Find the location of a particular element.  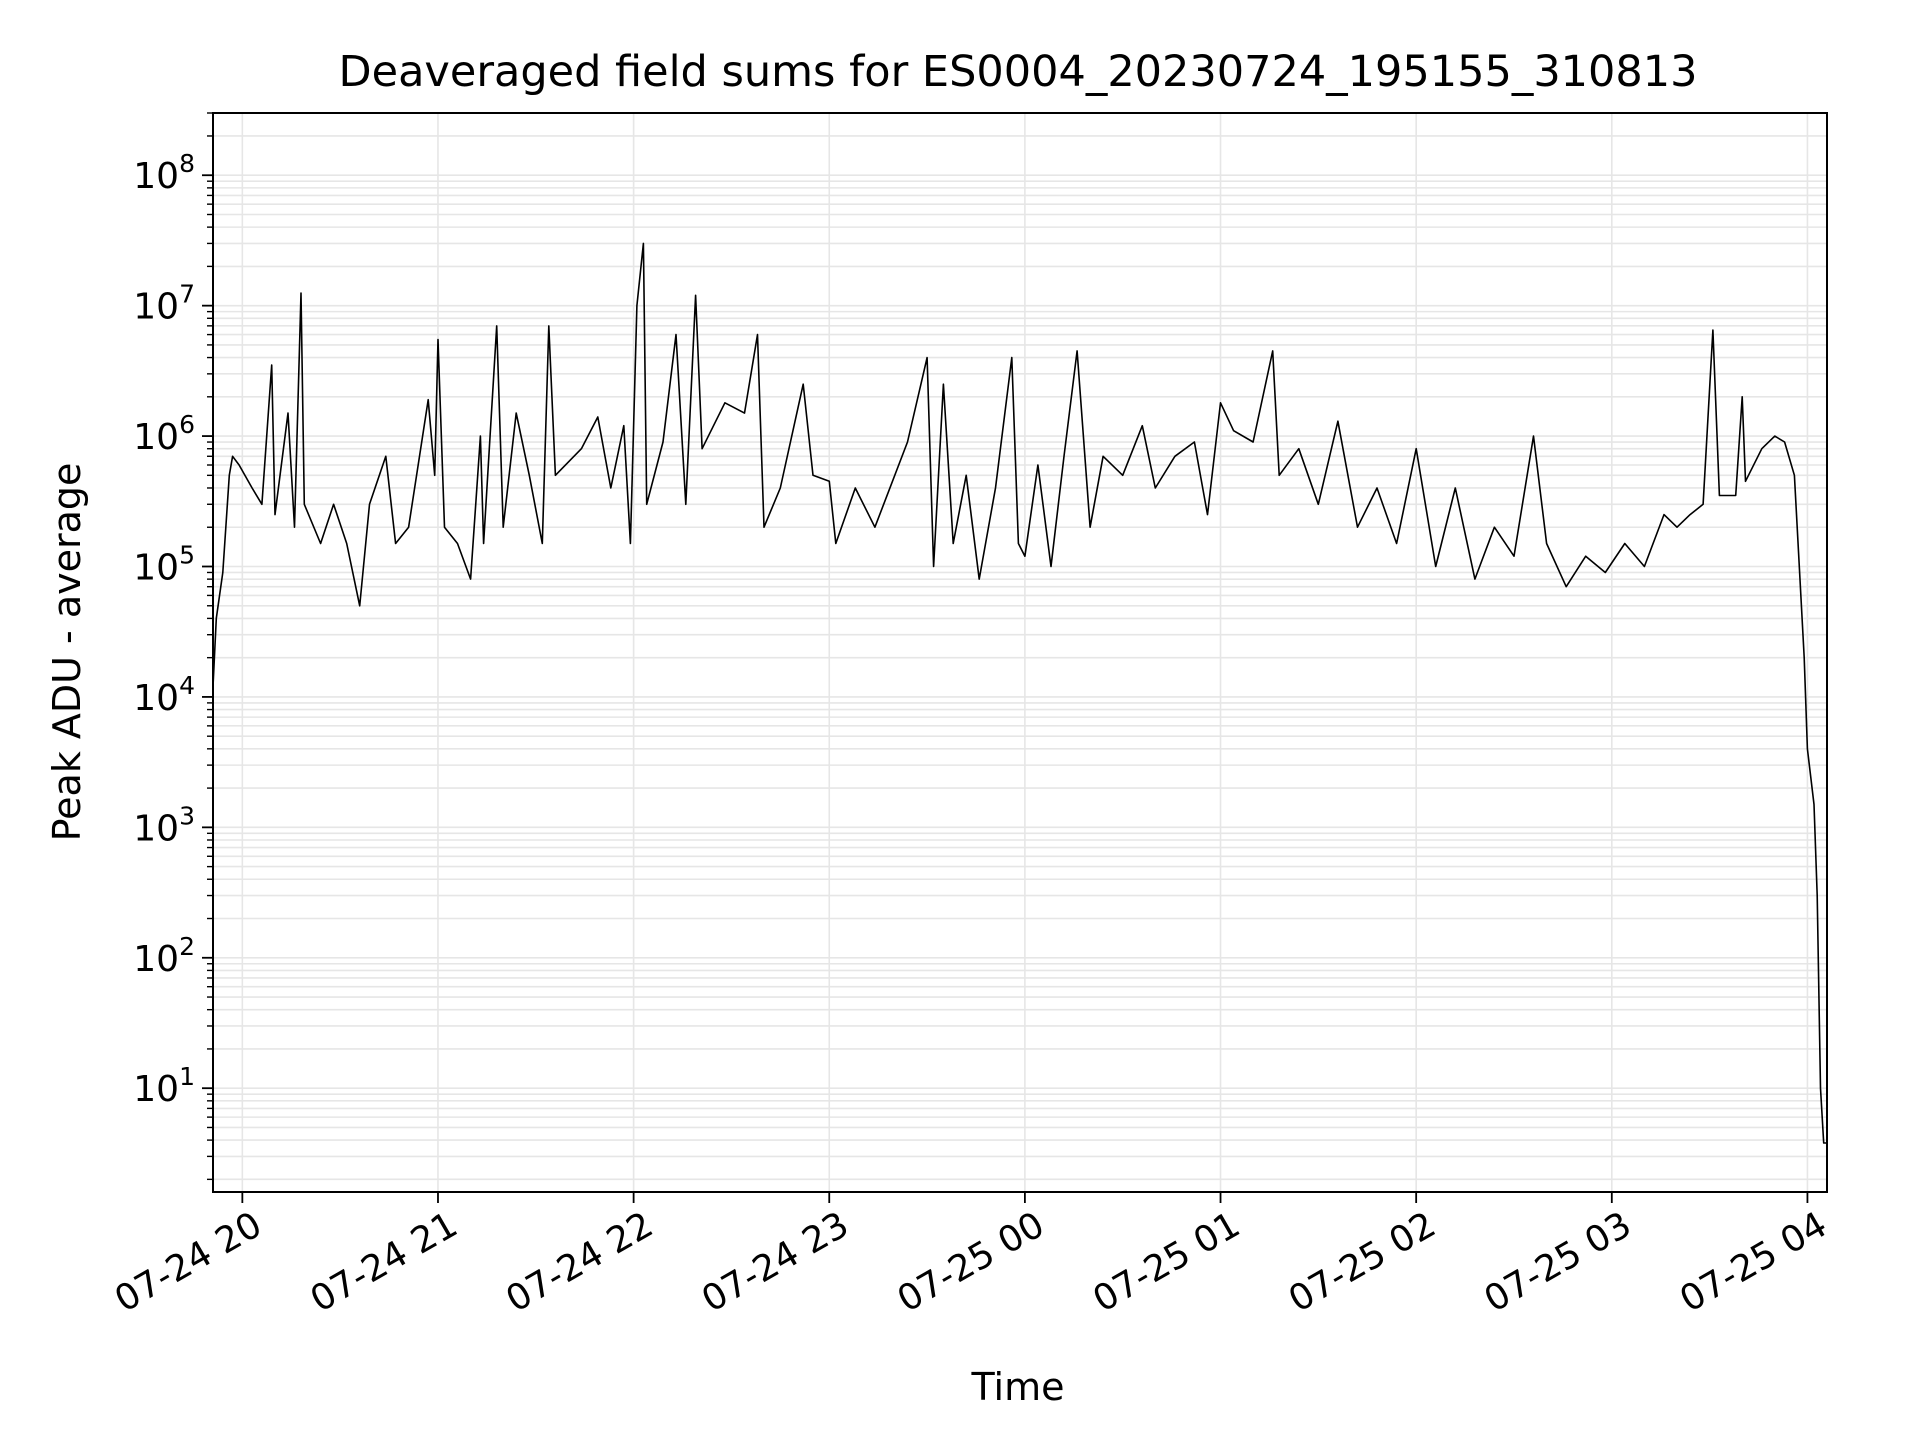

y-tick-label: 10⁷ is located at coordinates (164, 304).